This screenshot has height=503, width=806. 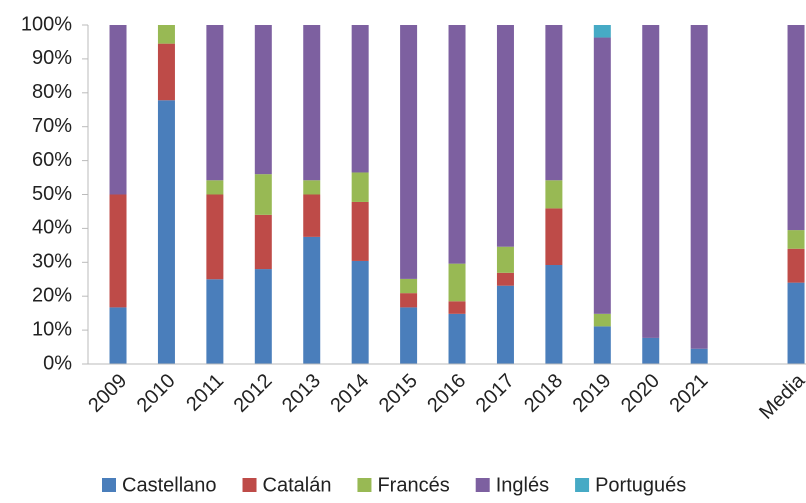 What do you see at coordinates (52, 58) in the screenshot?
I see `y-tick-label: 90%` at bounding box center [52, 58].